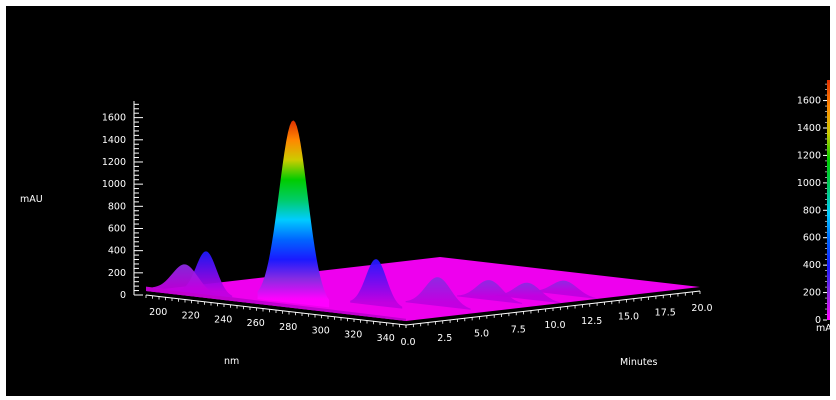  Describe the element at coordinates (812, 265) in the screenshot. I see `colorbar-tick-label: 400` at that location.